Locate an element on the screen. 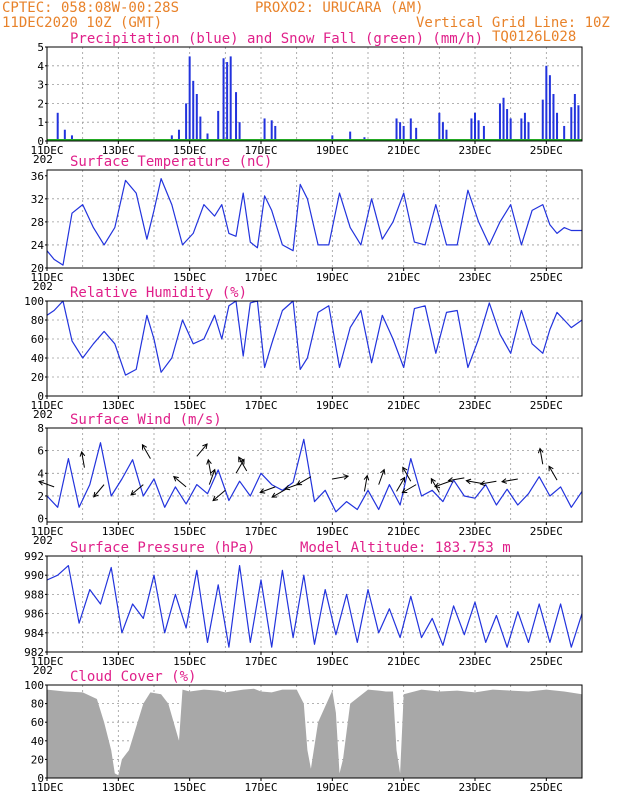  header-model: TQ0126L028 is located at coordinates (534, 37).